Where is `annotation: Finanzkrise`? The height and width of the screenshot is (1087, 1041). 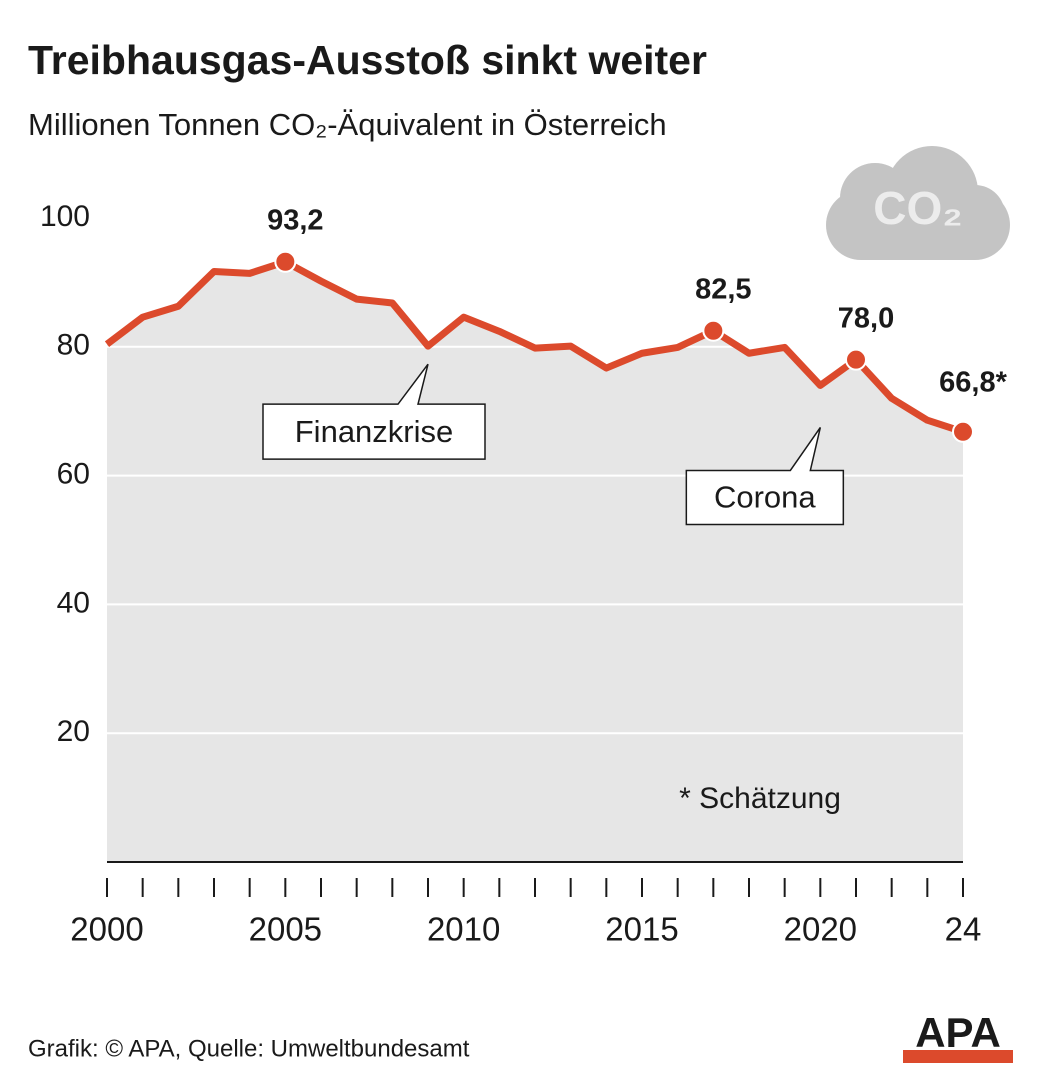 annotation: Finanzkrise is located at coordinates (374, 431).